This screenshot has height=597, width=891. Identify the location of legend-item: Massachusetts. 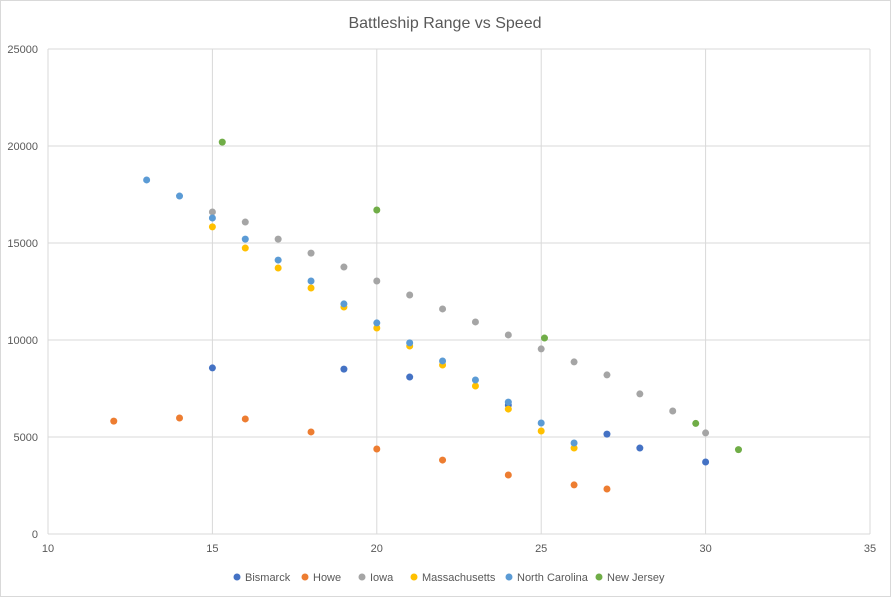
(453, 578).